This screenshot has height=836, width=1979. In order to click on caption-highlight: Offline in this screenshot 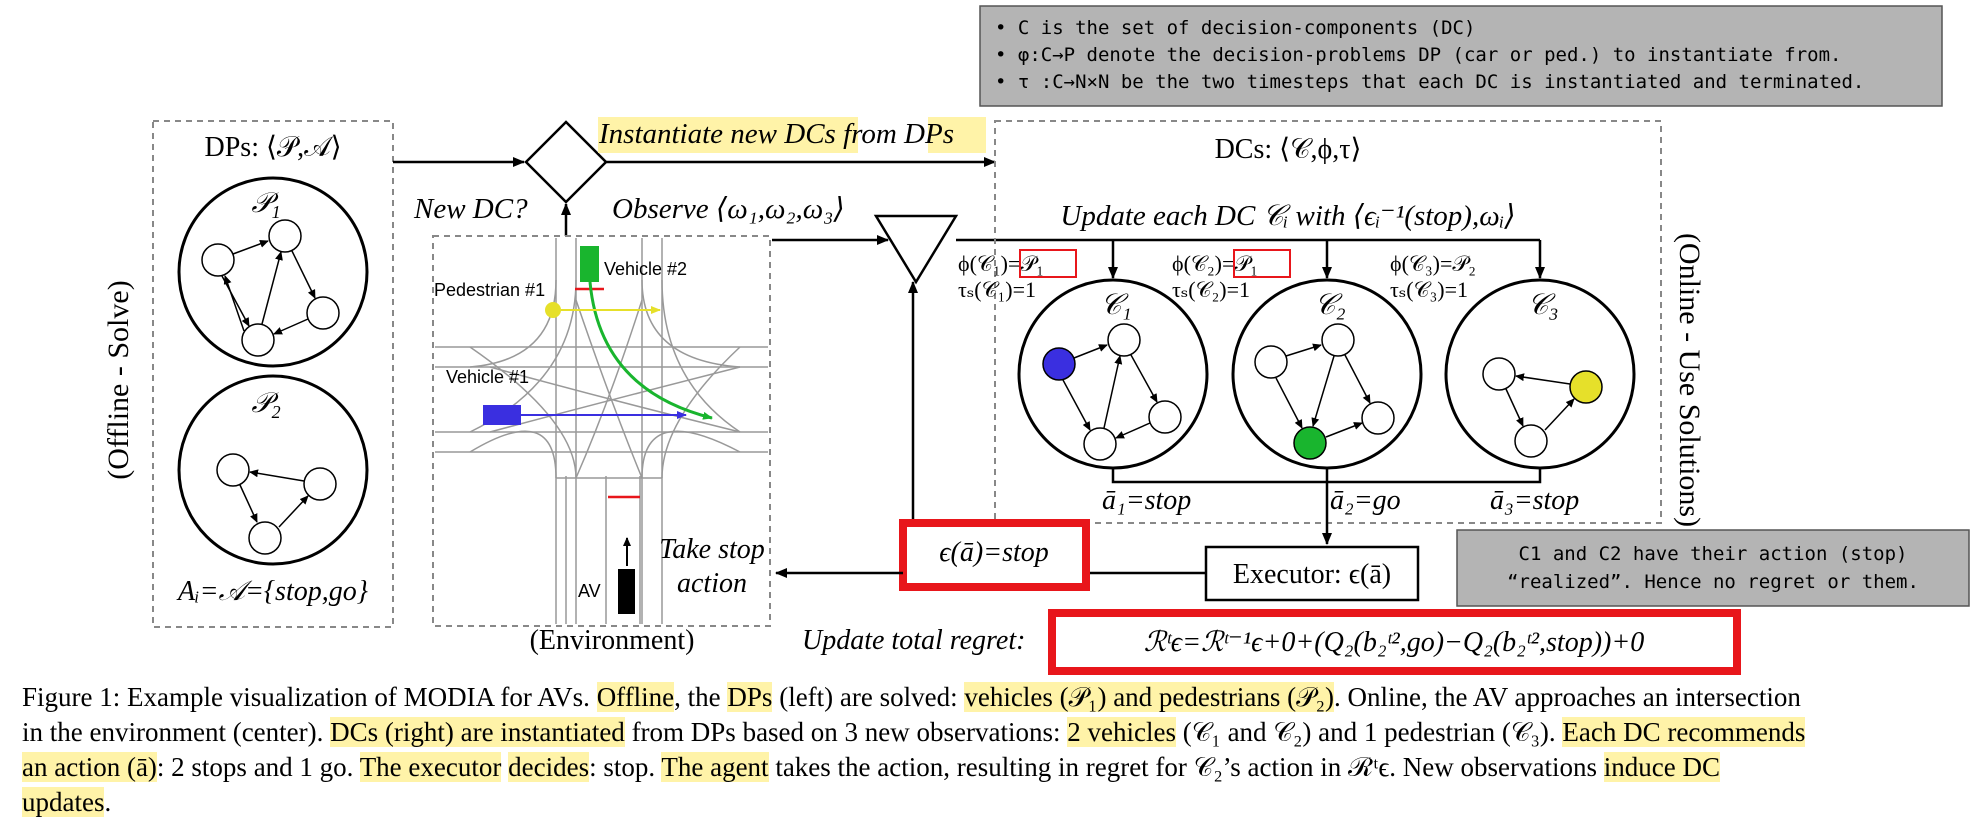, I will do `click(635, 697)`.